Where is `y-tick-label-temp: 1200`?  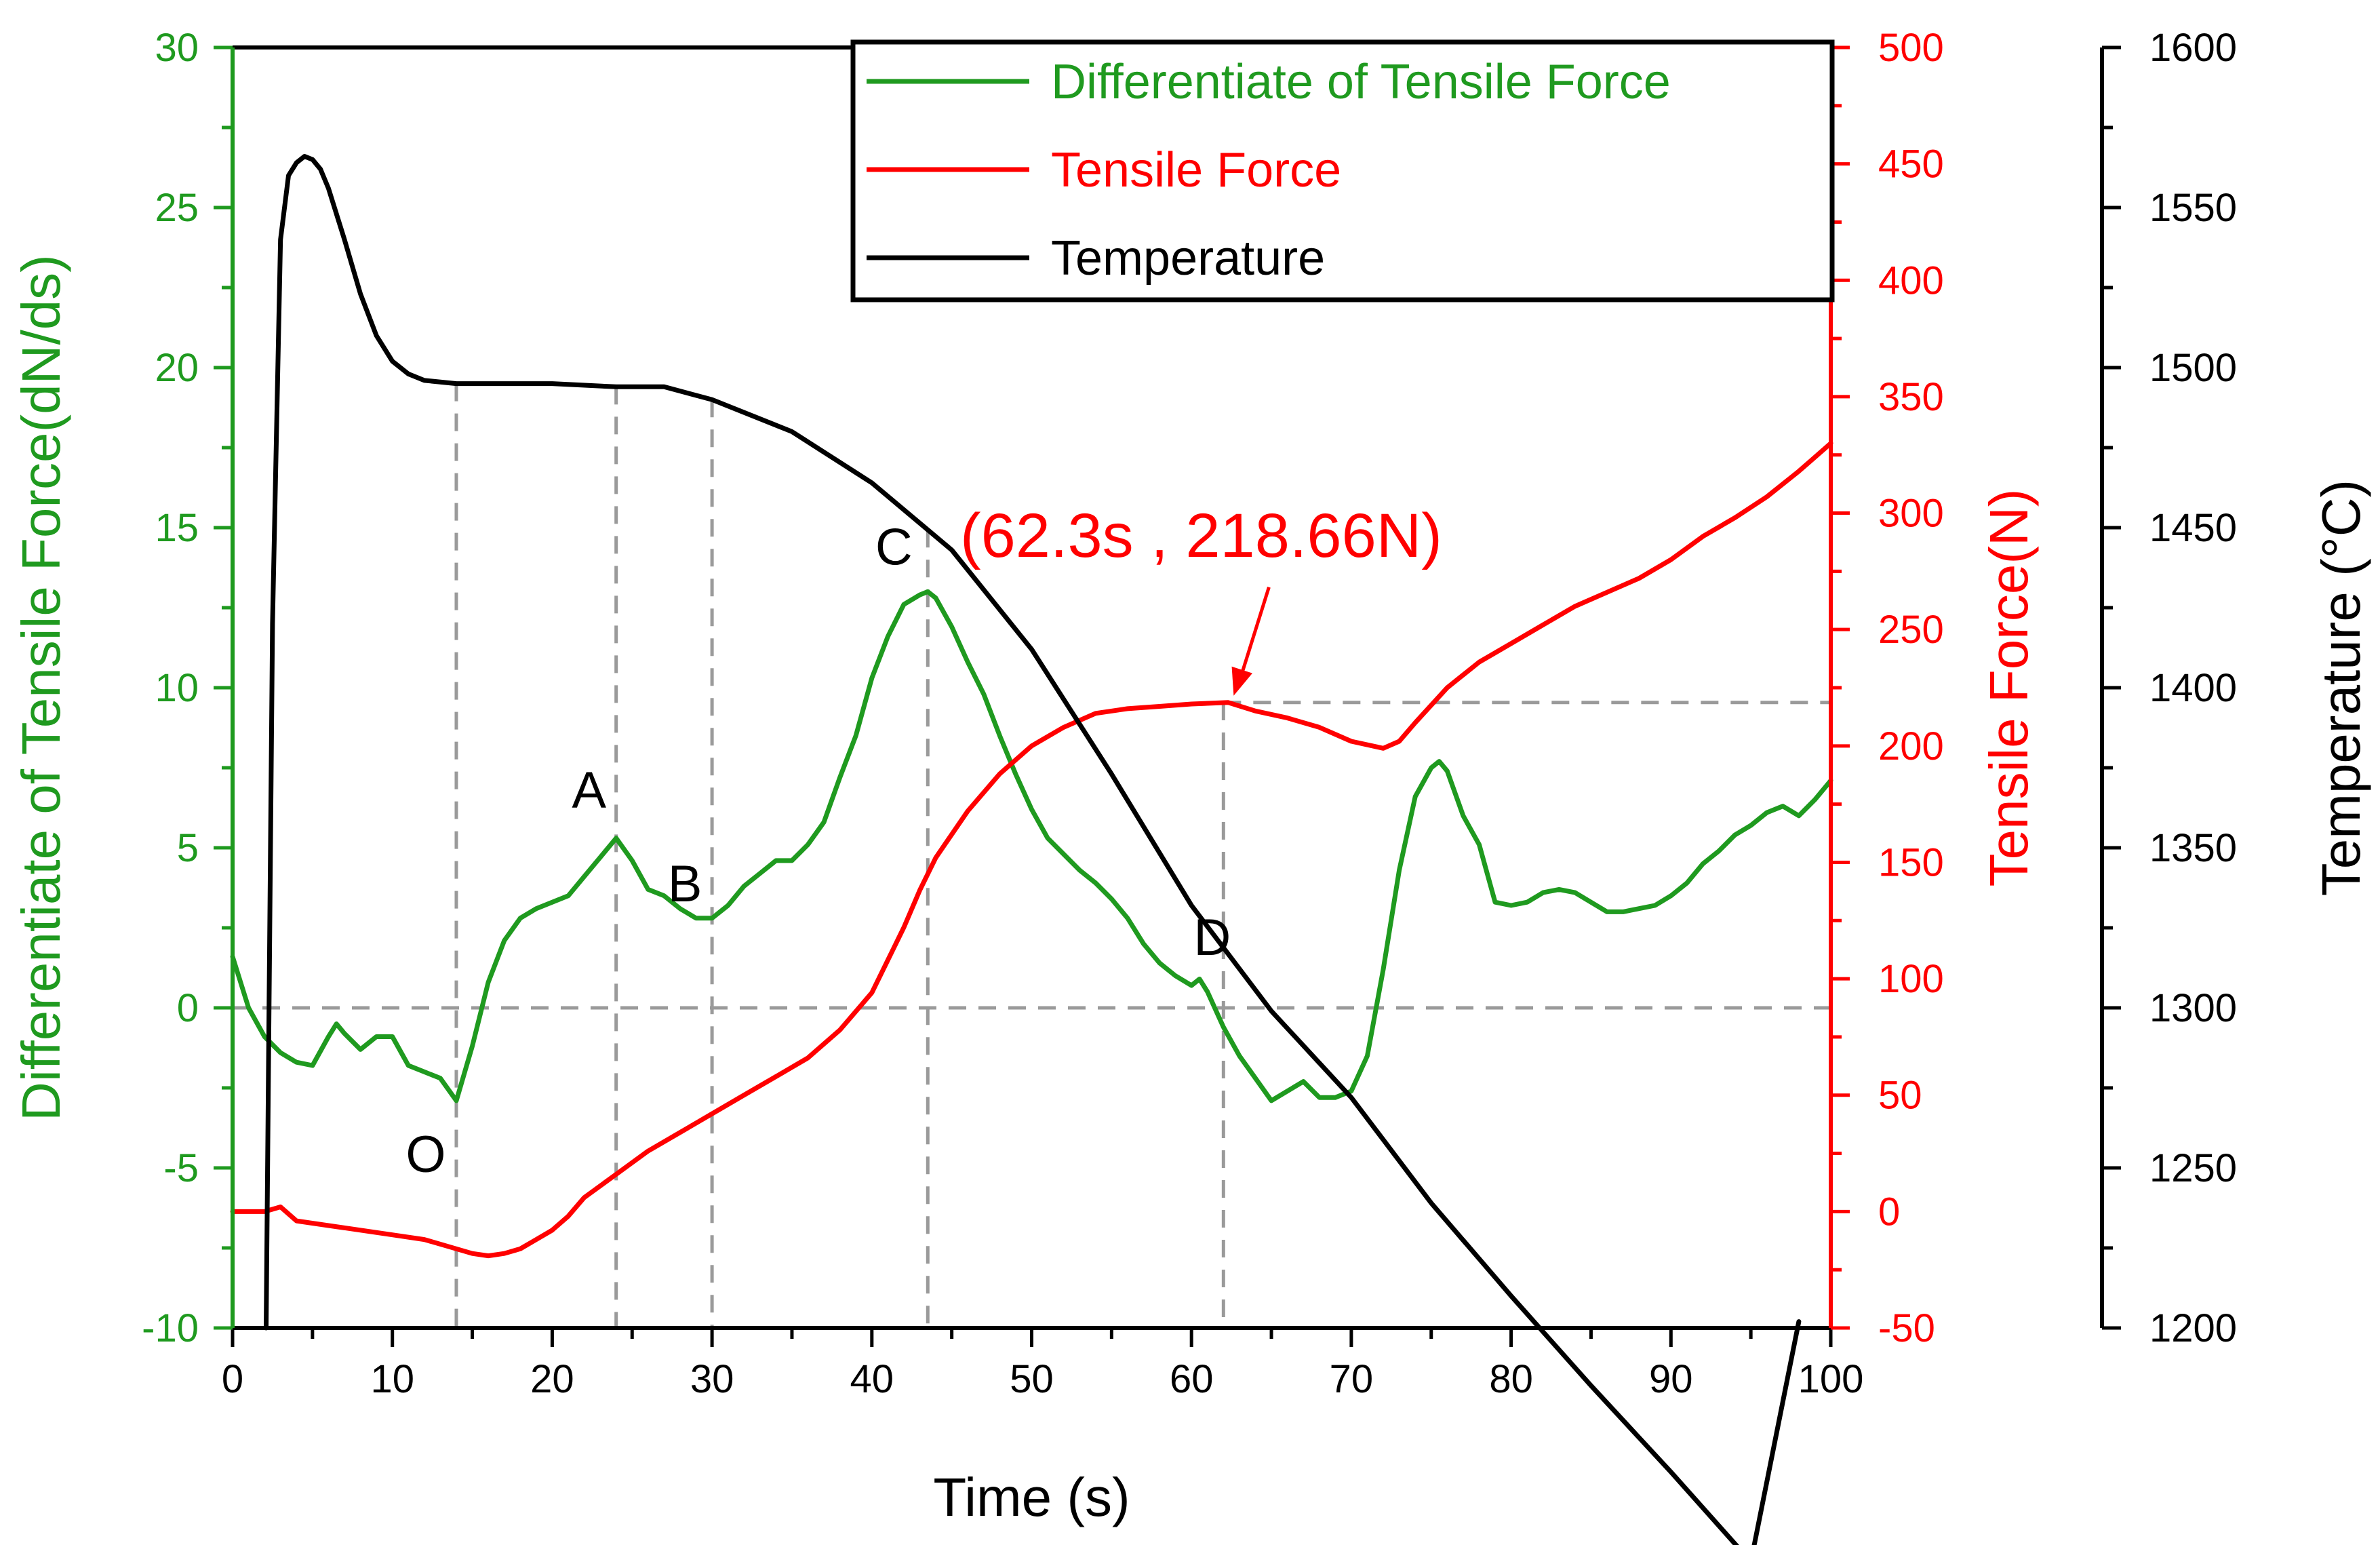 y-tick-label-temp: 1200 is located at coordinates (2193, 1328).